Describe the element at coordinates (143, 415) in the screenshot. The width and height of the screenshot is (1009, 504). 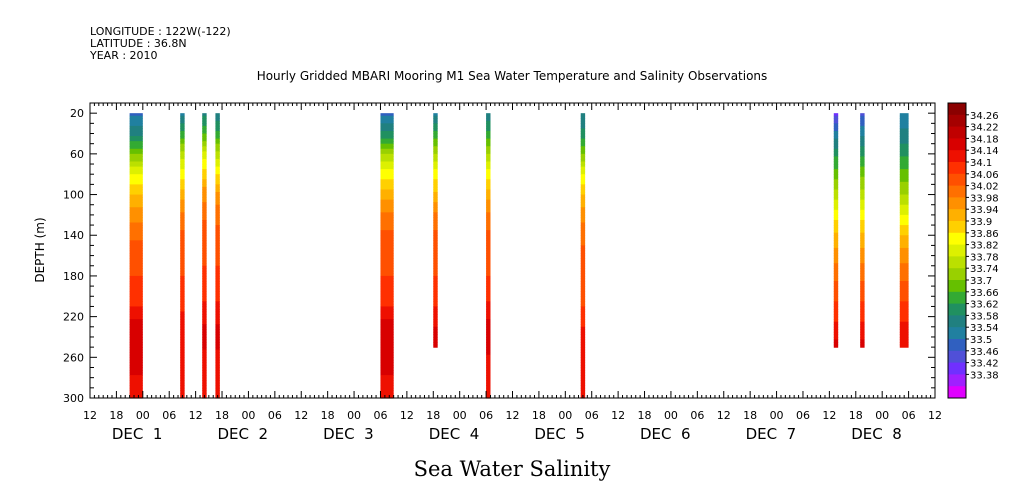
I see `x-tick-label: 00` at that location.